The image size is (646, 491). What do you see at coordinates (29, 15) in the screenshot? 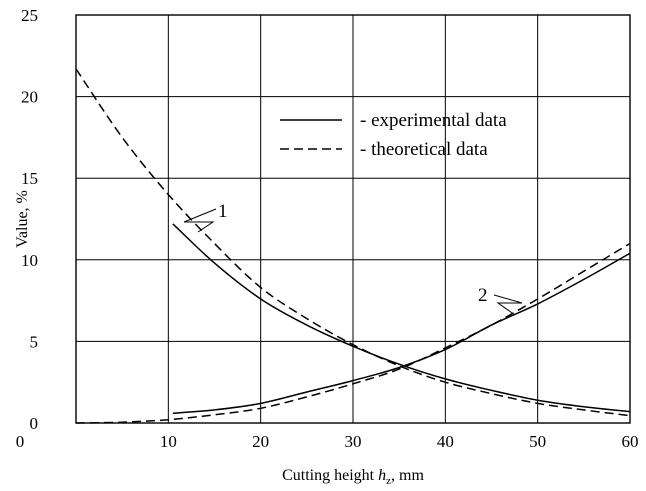
I see `y-tick-label: 25` at bounding box center [29, 15].